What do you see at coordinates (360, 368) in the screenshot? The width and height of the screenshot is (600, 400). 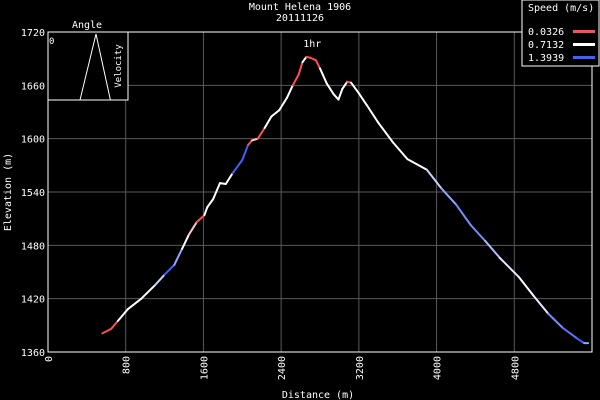 I see `x-tick-label: 3200` at bounding box center [360, 368].